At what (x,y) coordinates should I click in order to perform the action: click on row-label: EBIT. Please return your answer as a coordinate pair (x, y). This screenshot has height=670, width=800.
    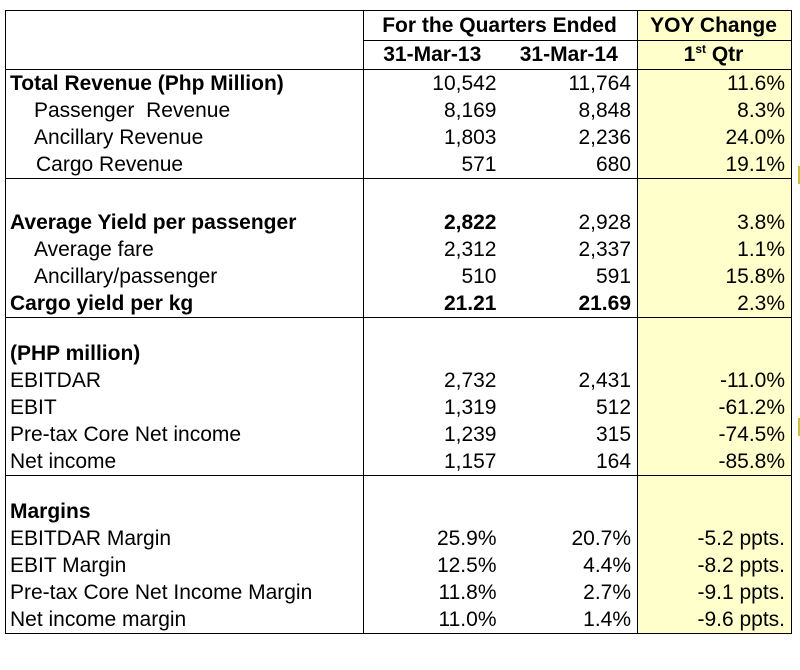
    Looking at the image, I should click on (184, 407).